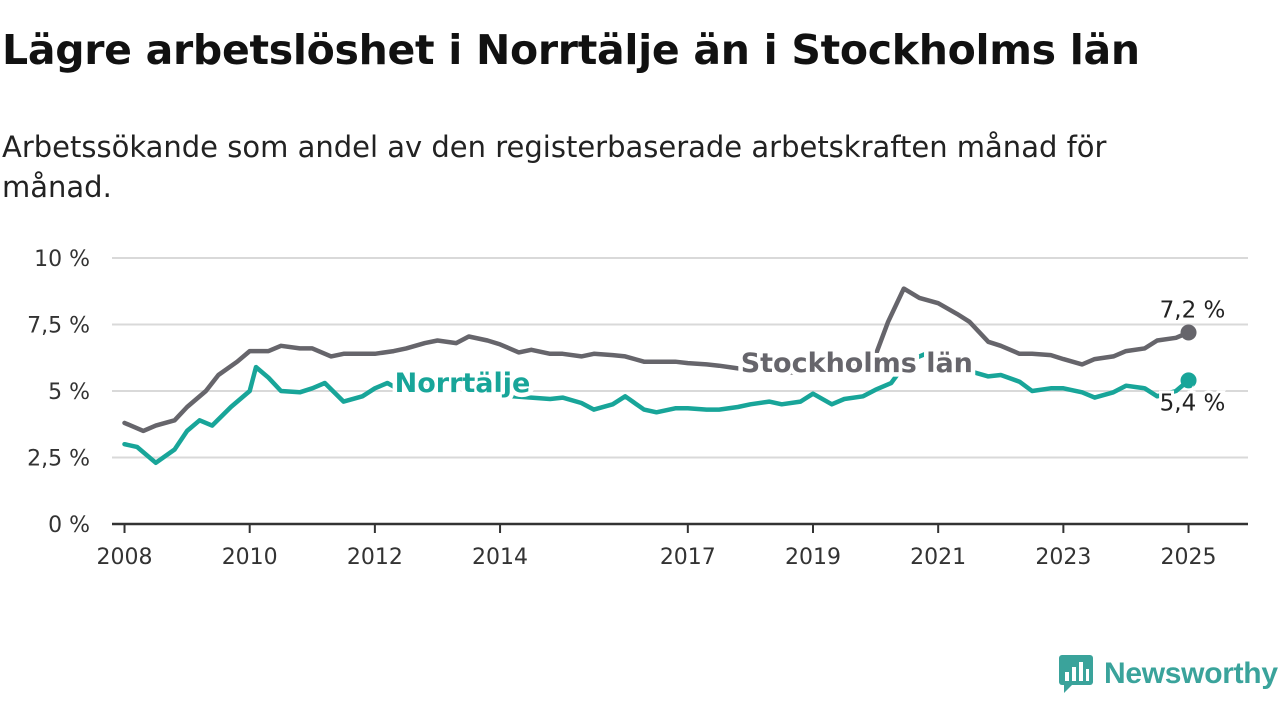  Describe the element at coordinates (69, 525) in the screenshot. I see `y-tick-label: 0 %` at that location.